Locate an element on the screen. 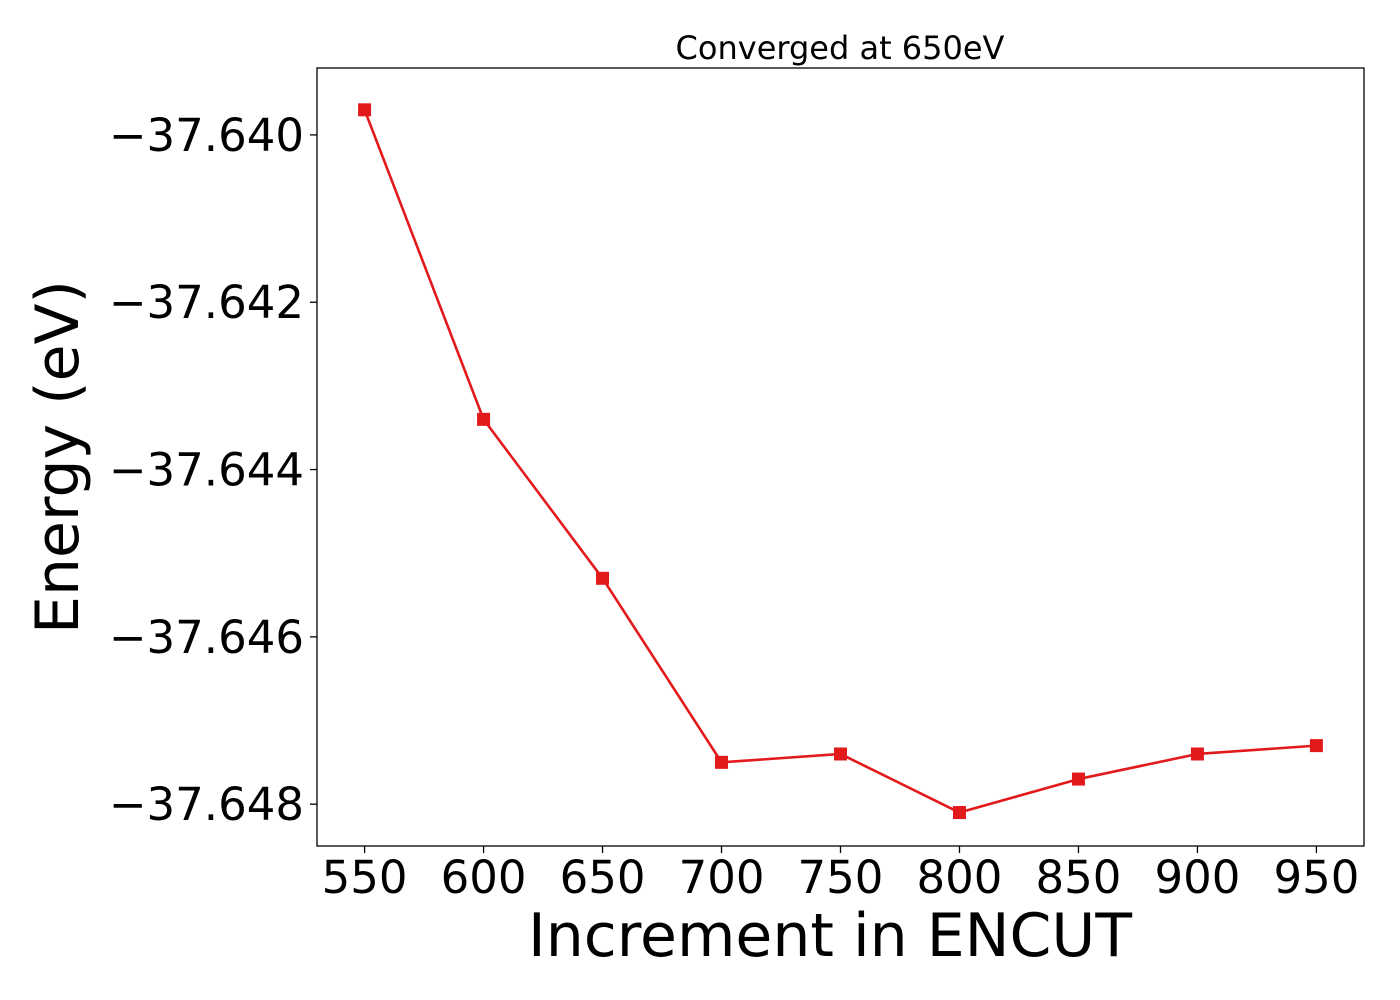  y-tick-label: −37.646 is located at coordinates (206, 637).